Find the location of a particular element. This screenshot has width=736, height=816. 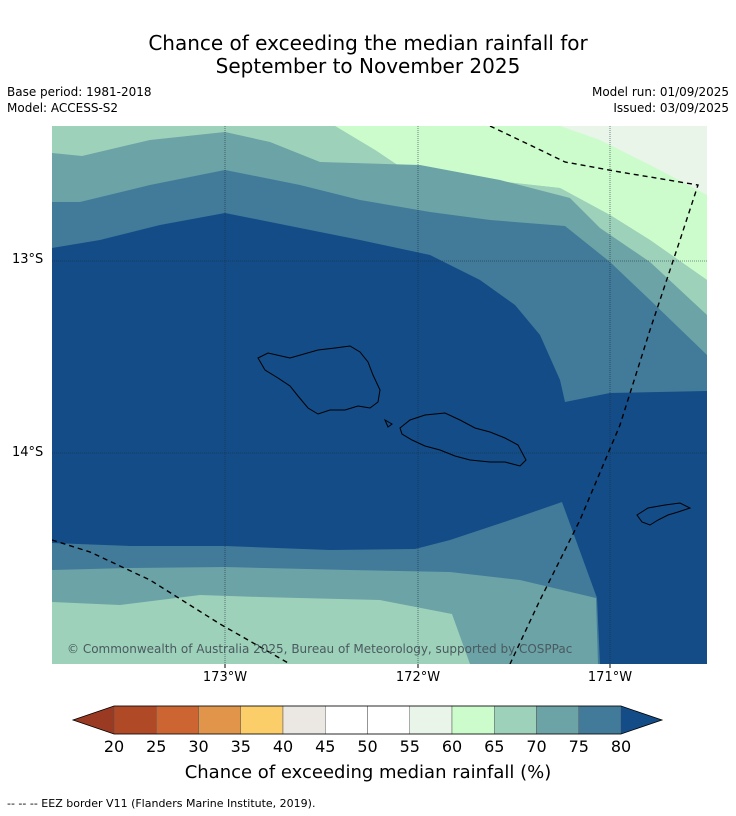

colorbar-tick-label: 25 is located at coordinates (156, 746).